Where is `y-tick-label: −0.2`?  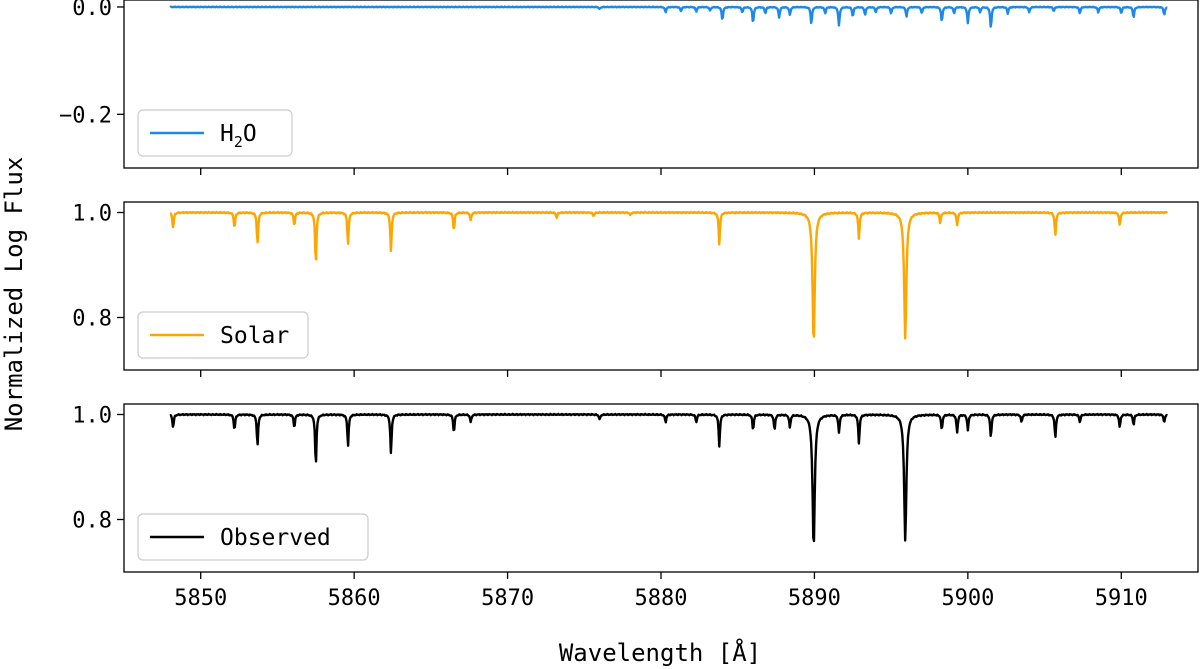
y-tick-label: −0.2 is located at coordinates (85, 115).